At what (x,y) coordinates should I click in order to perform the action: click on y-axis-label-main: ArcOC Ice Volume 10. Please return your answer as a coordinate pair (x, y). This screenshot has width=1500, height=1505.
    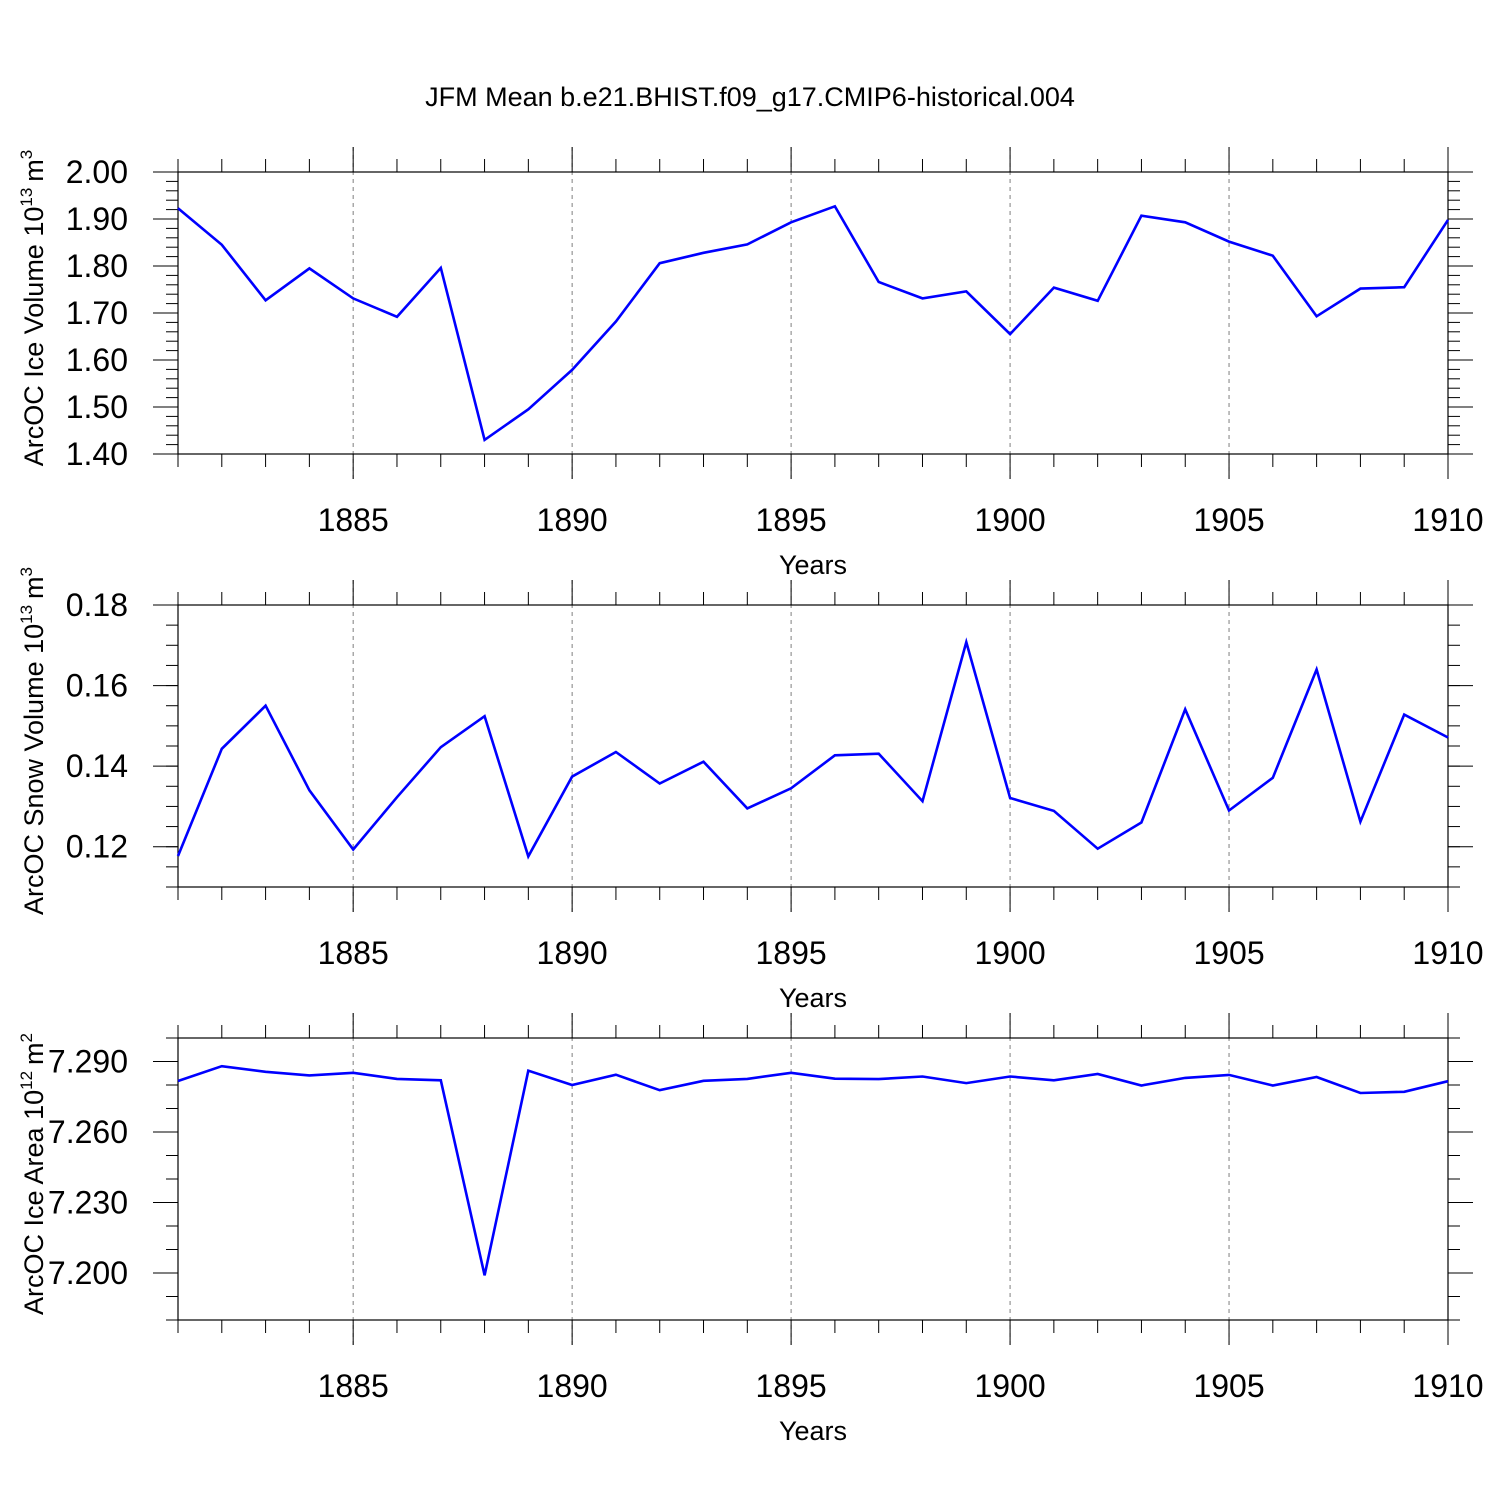
    Looking at the image, I should click on (34, 337).